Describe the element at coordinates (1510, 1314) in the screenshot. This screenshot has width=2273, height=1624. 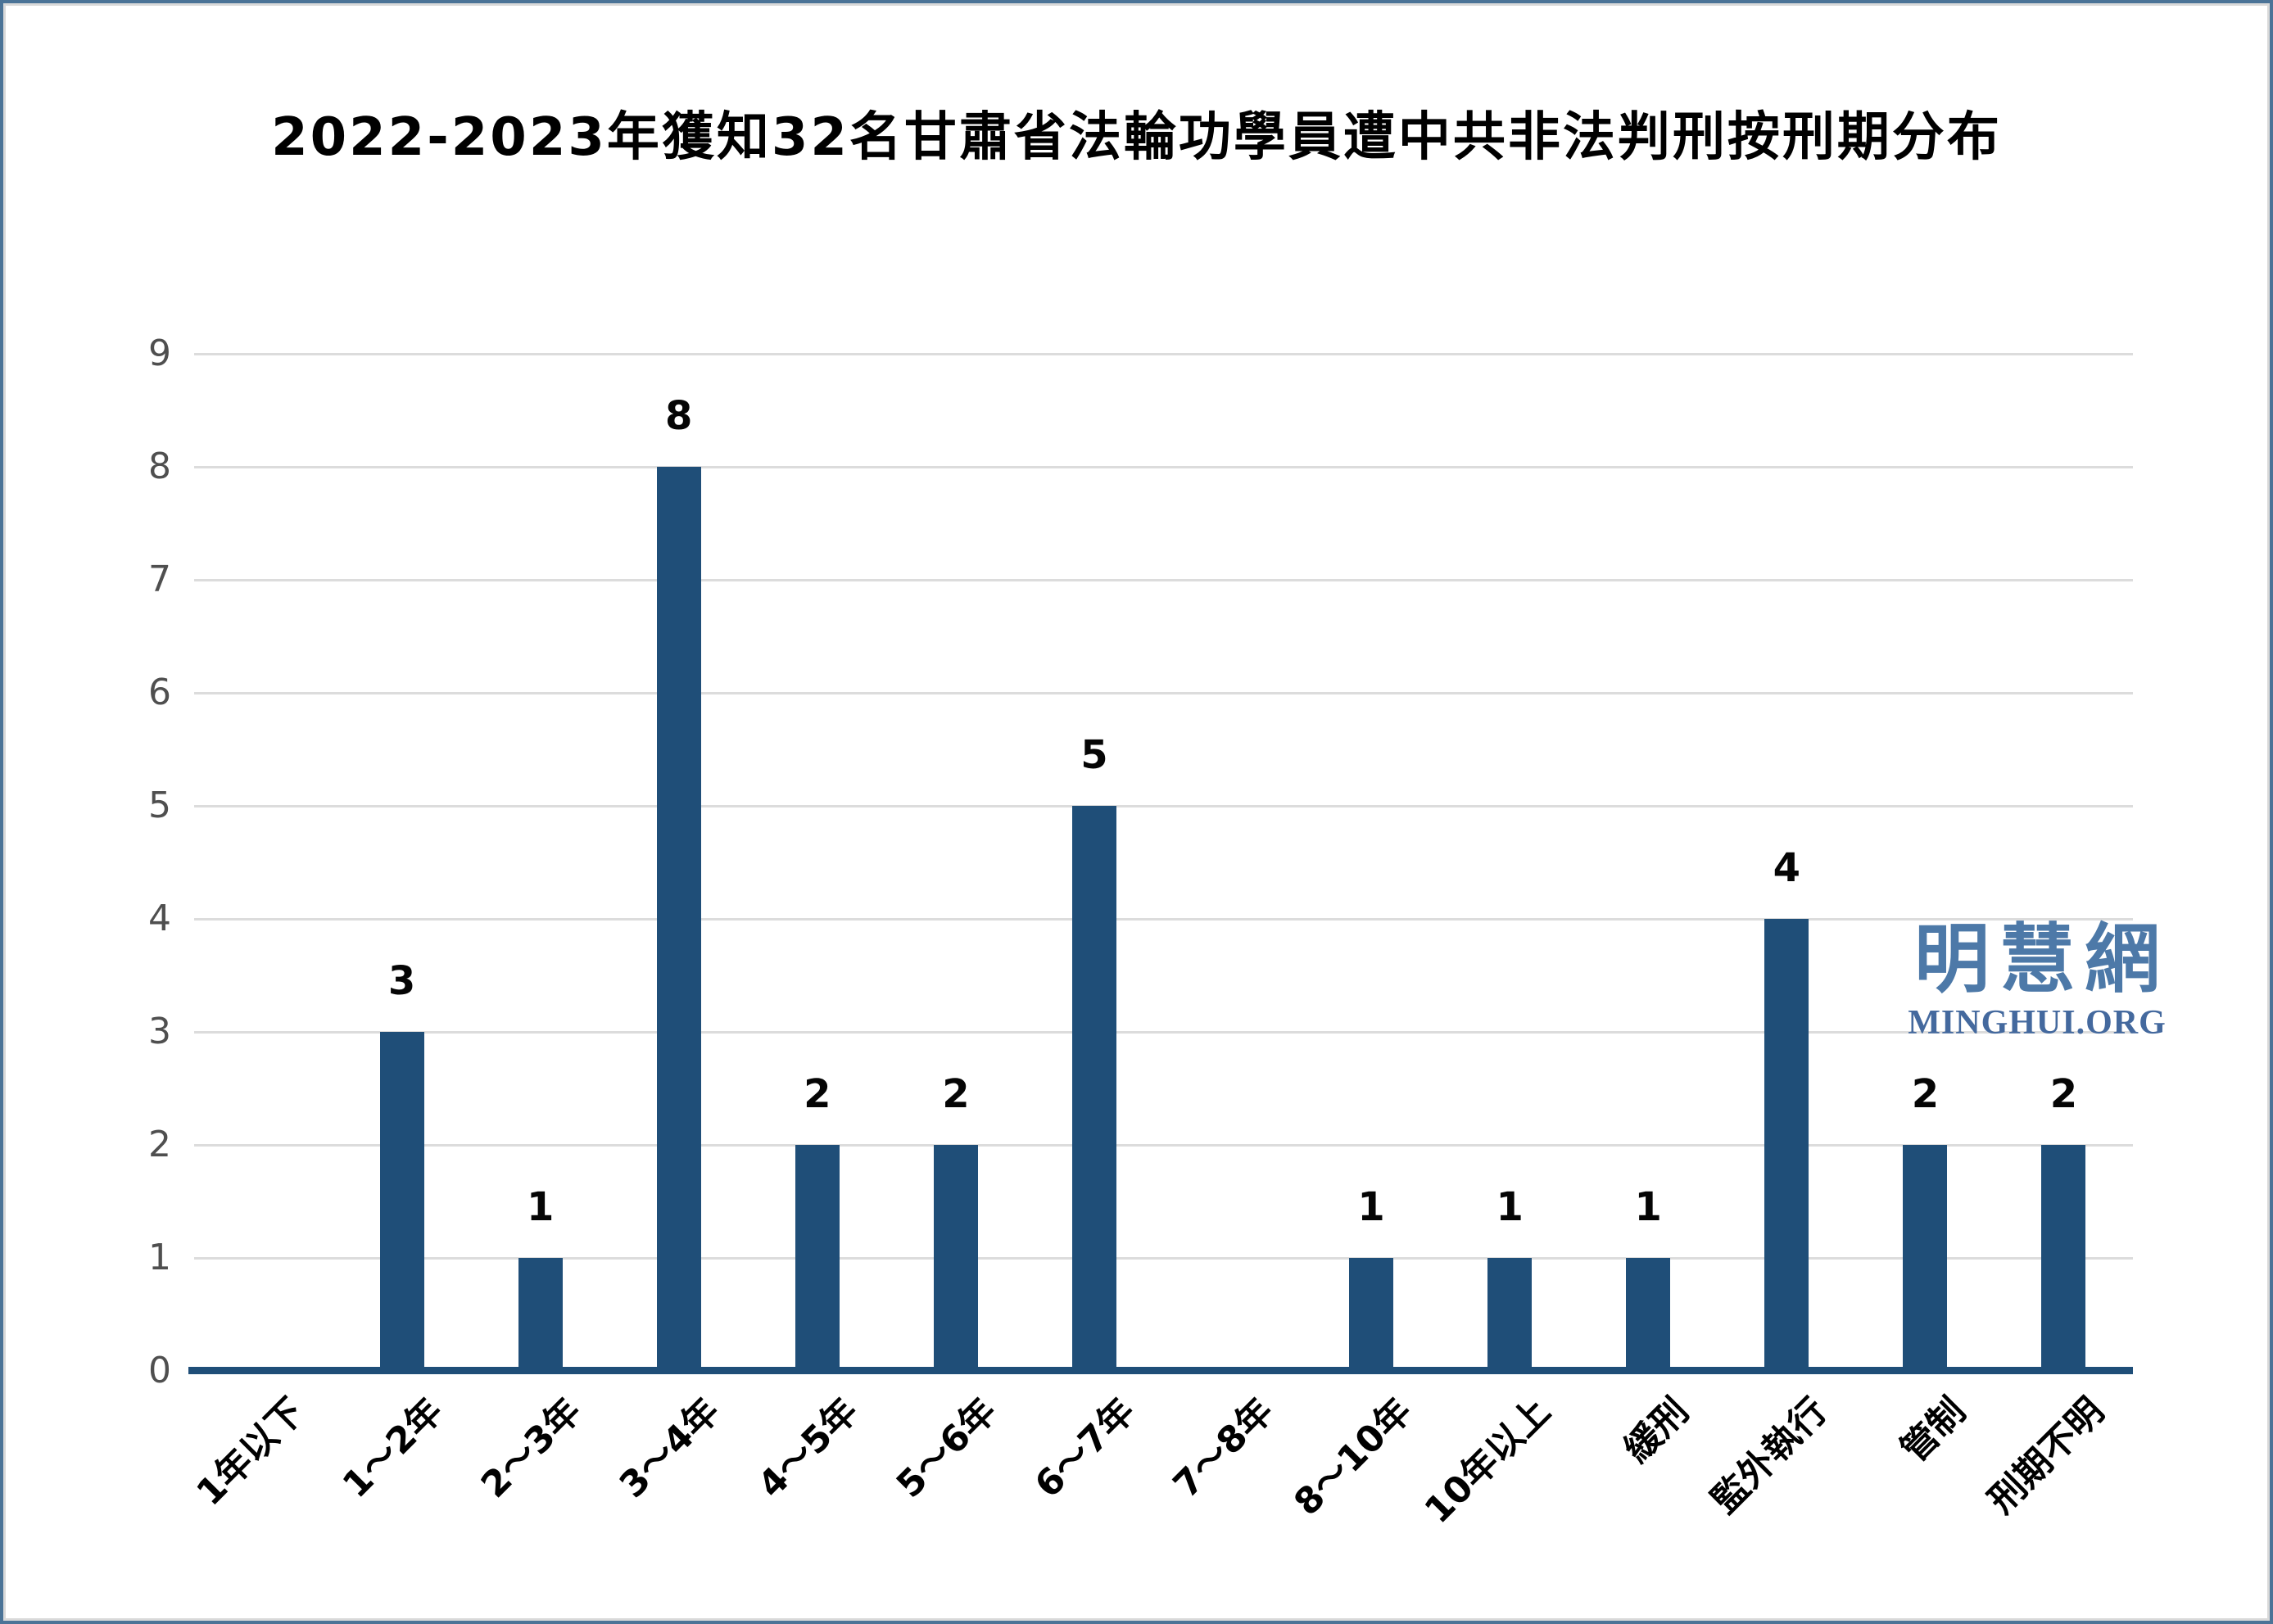
I see `bar-10年以上` at that location.